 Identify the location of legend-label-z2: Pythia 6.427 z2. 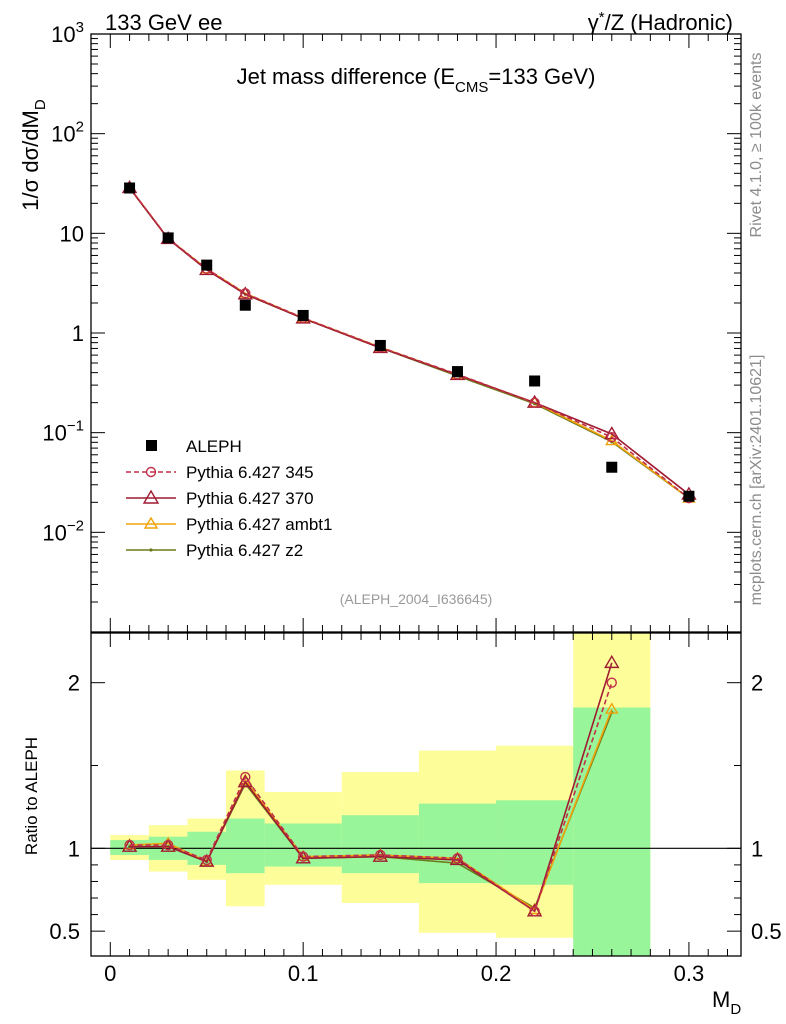
(244, 550).